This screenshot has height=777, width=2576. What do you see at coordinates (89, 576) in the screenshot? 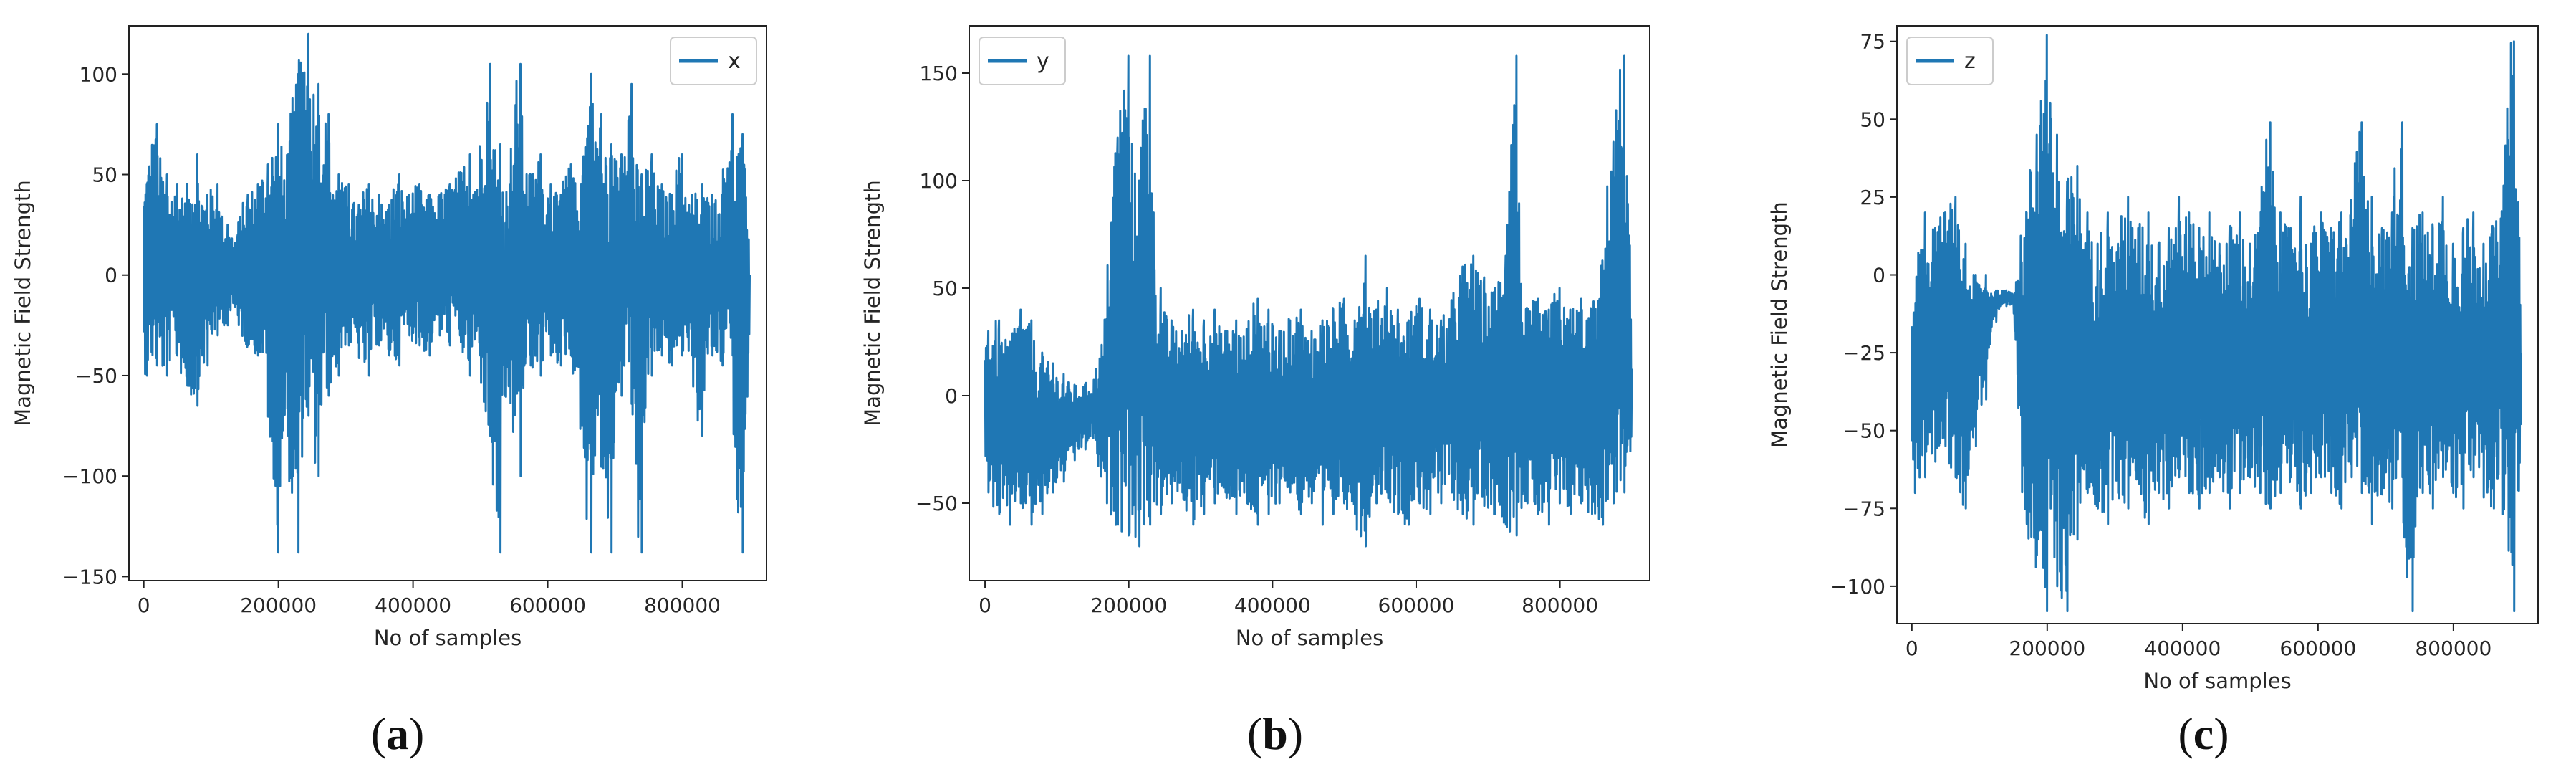
I see `y-tick-label: −150` at bounding box center [89, 576].